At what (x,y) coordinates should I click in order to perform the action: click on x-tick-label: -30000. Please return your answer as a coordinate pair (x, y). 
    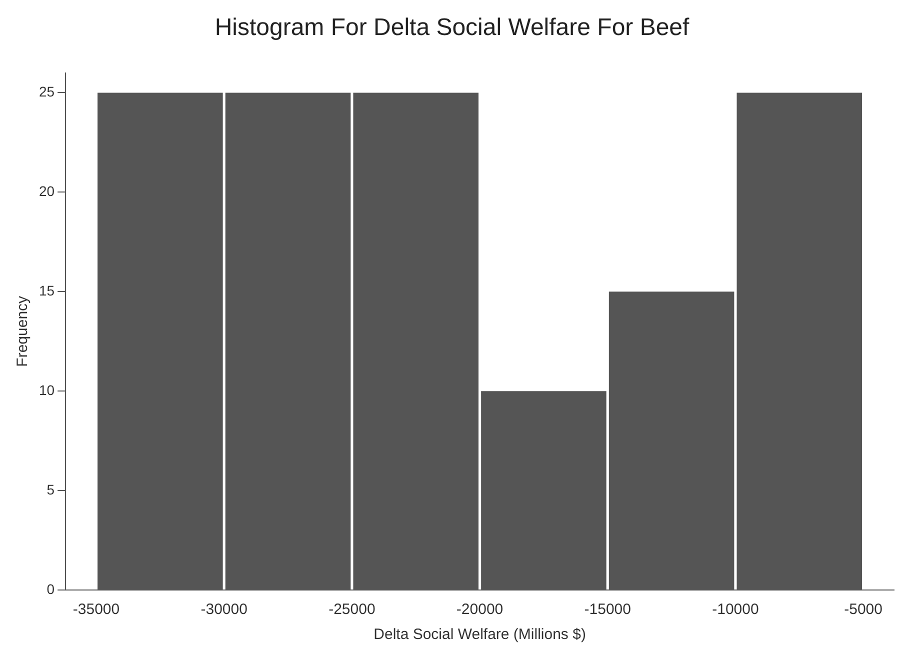
    Looking at the image, I should click on (224, 609).